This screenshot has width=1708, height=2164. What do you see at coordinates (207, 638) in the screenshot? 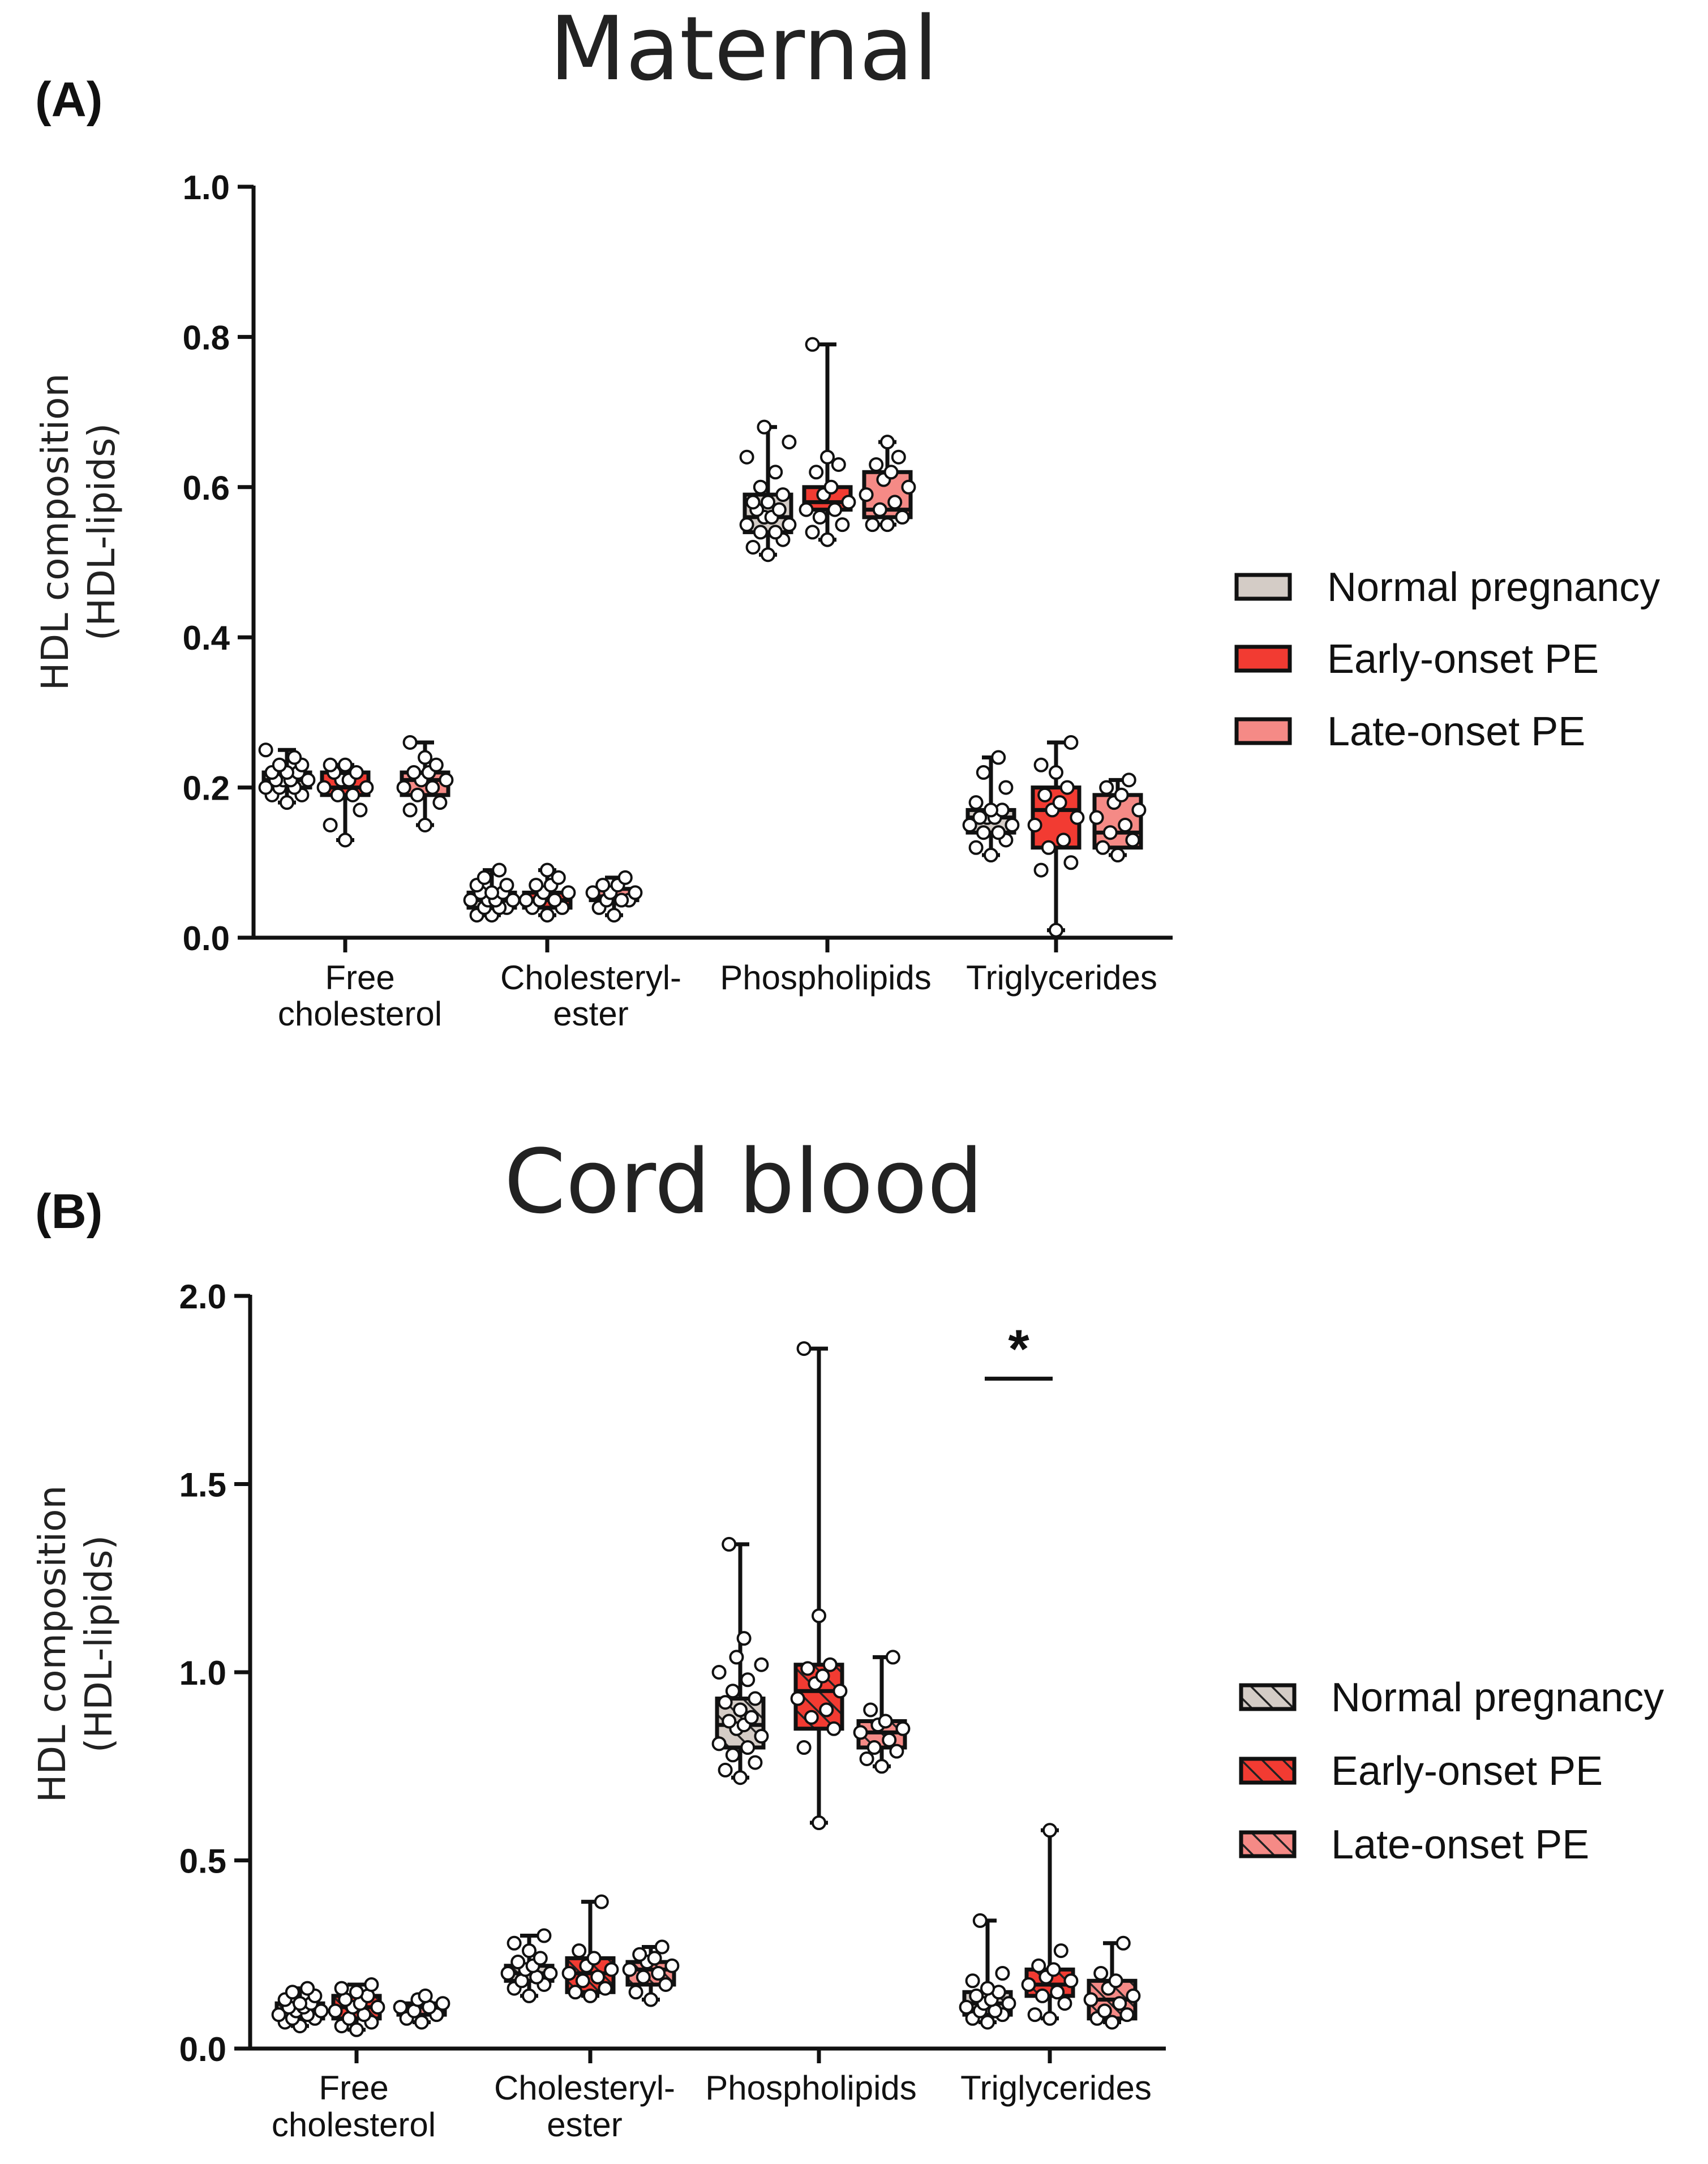
I see `y-tick-label: 0.4` at bounding box center [207, 638].